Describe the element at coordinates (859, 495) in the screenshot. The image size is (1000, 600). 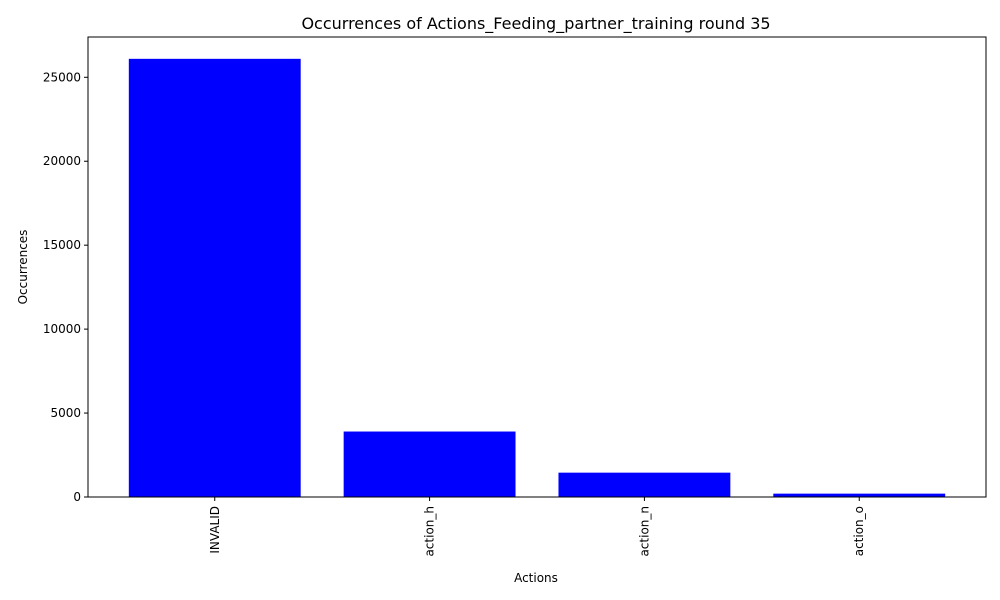
I see `bar-action_o` at that location.